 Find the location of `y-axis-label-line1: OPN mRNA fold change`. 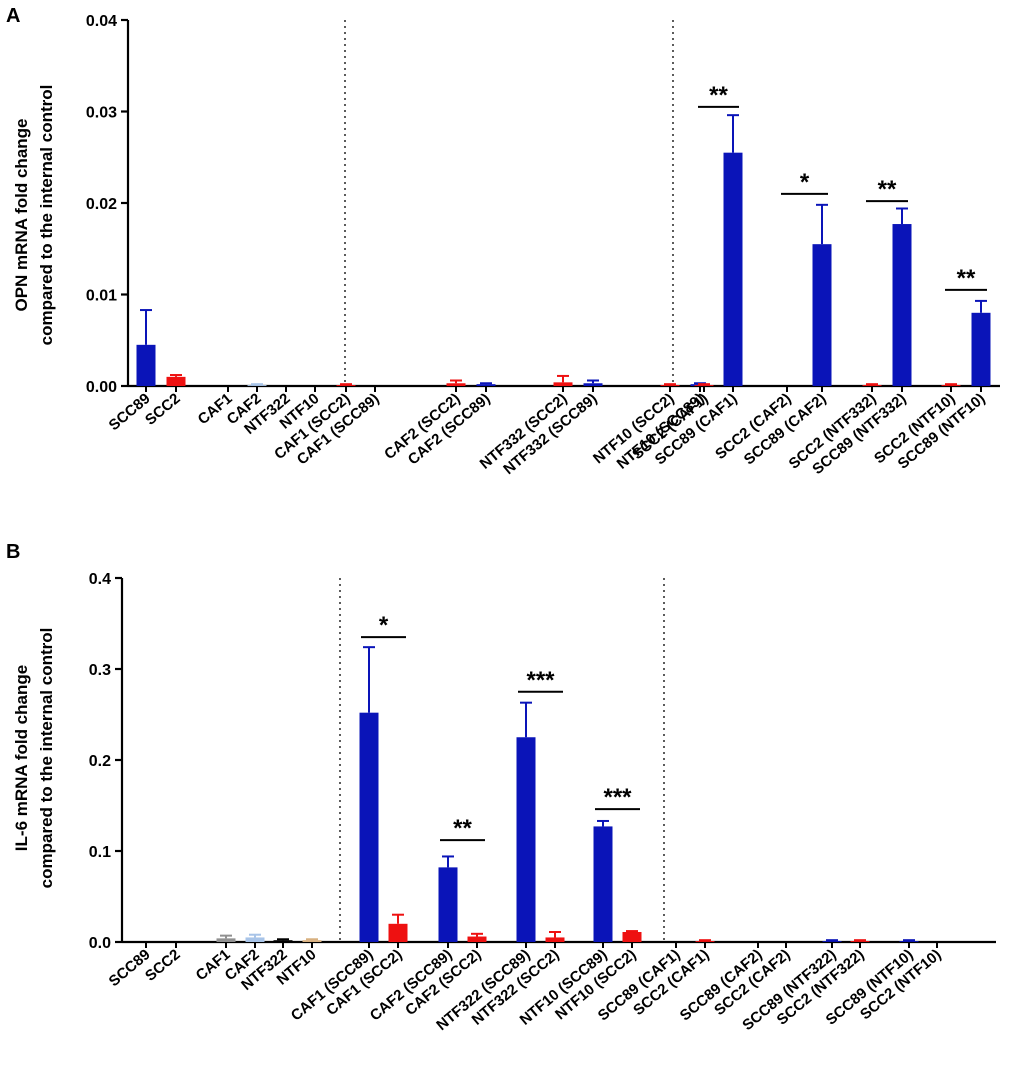

y-axis-label-line1: OPN mRNA fold change is located at coordinates (21, 215).